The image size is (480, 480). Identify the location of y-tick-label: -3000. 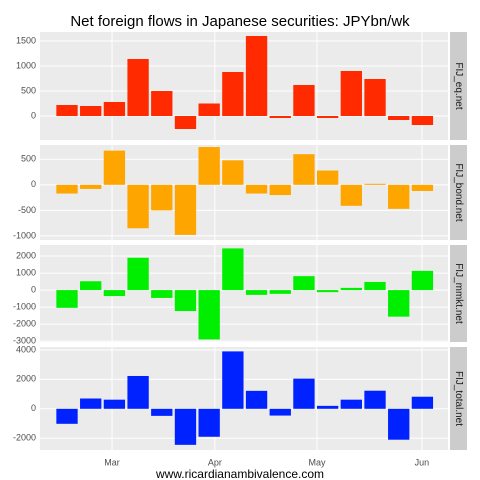
(24, 341).